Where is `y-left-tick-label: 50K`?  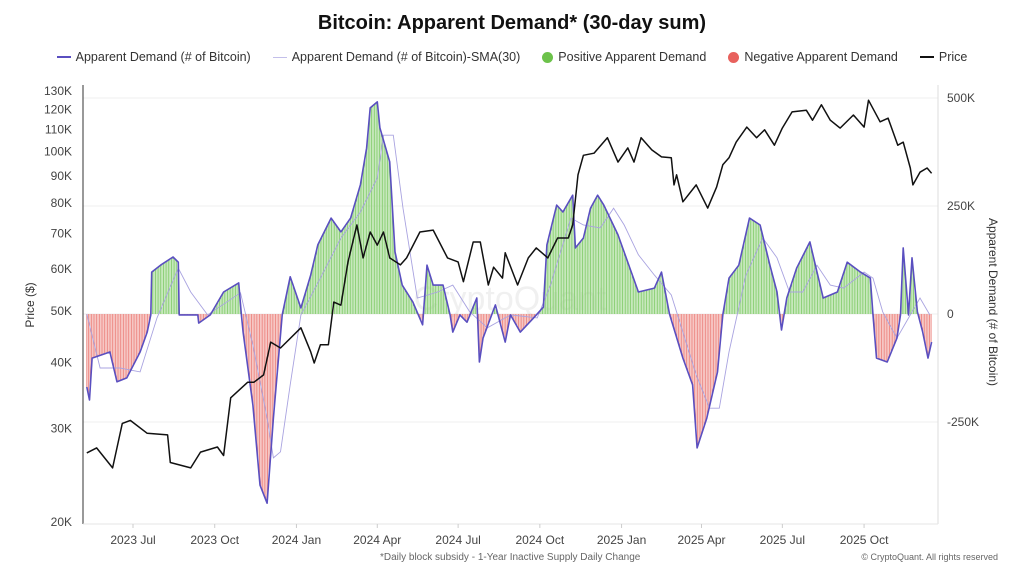
y-left-tick-label: 50K is located at coordinates (61, 311).